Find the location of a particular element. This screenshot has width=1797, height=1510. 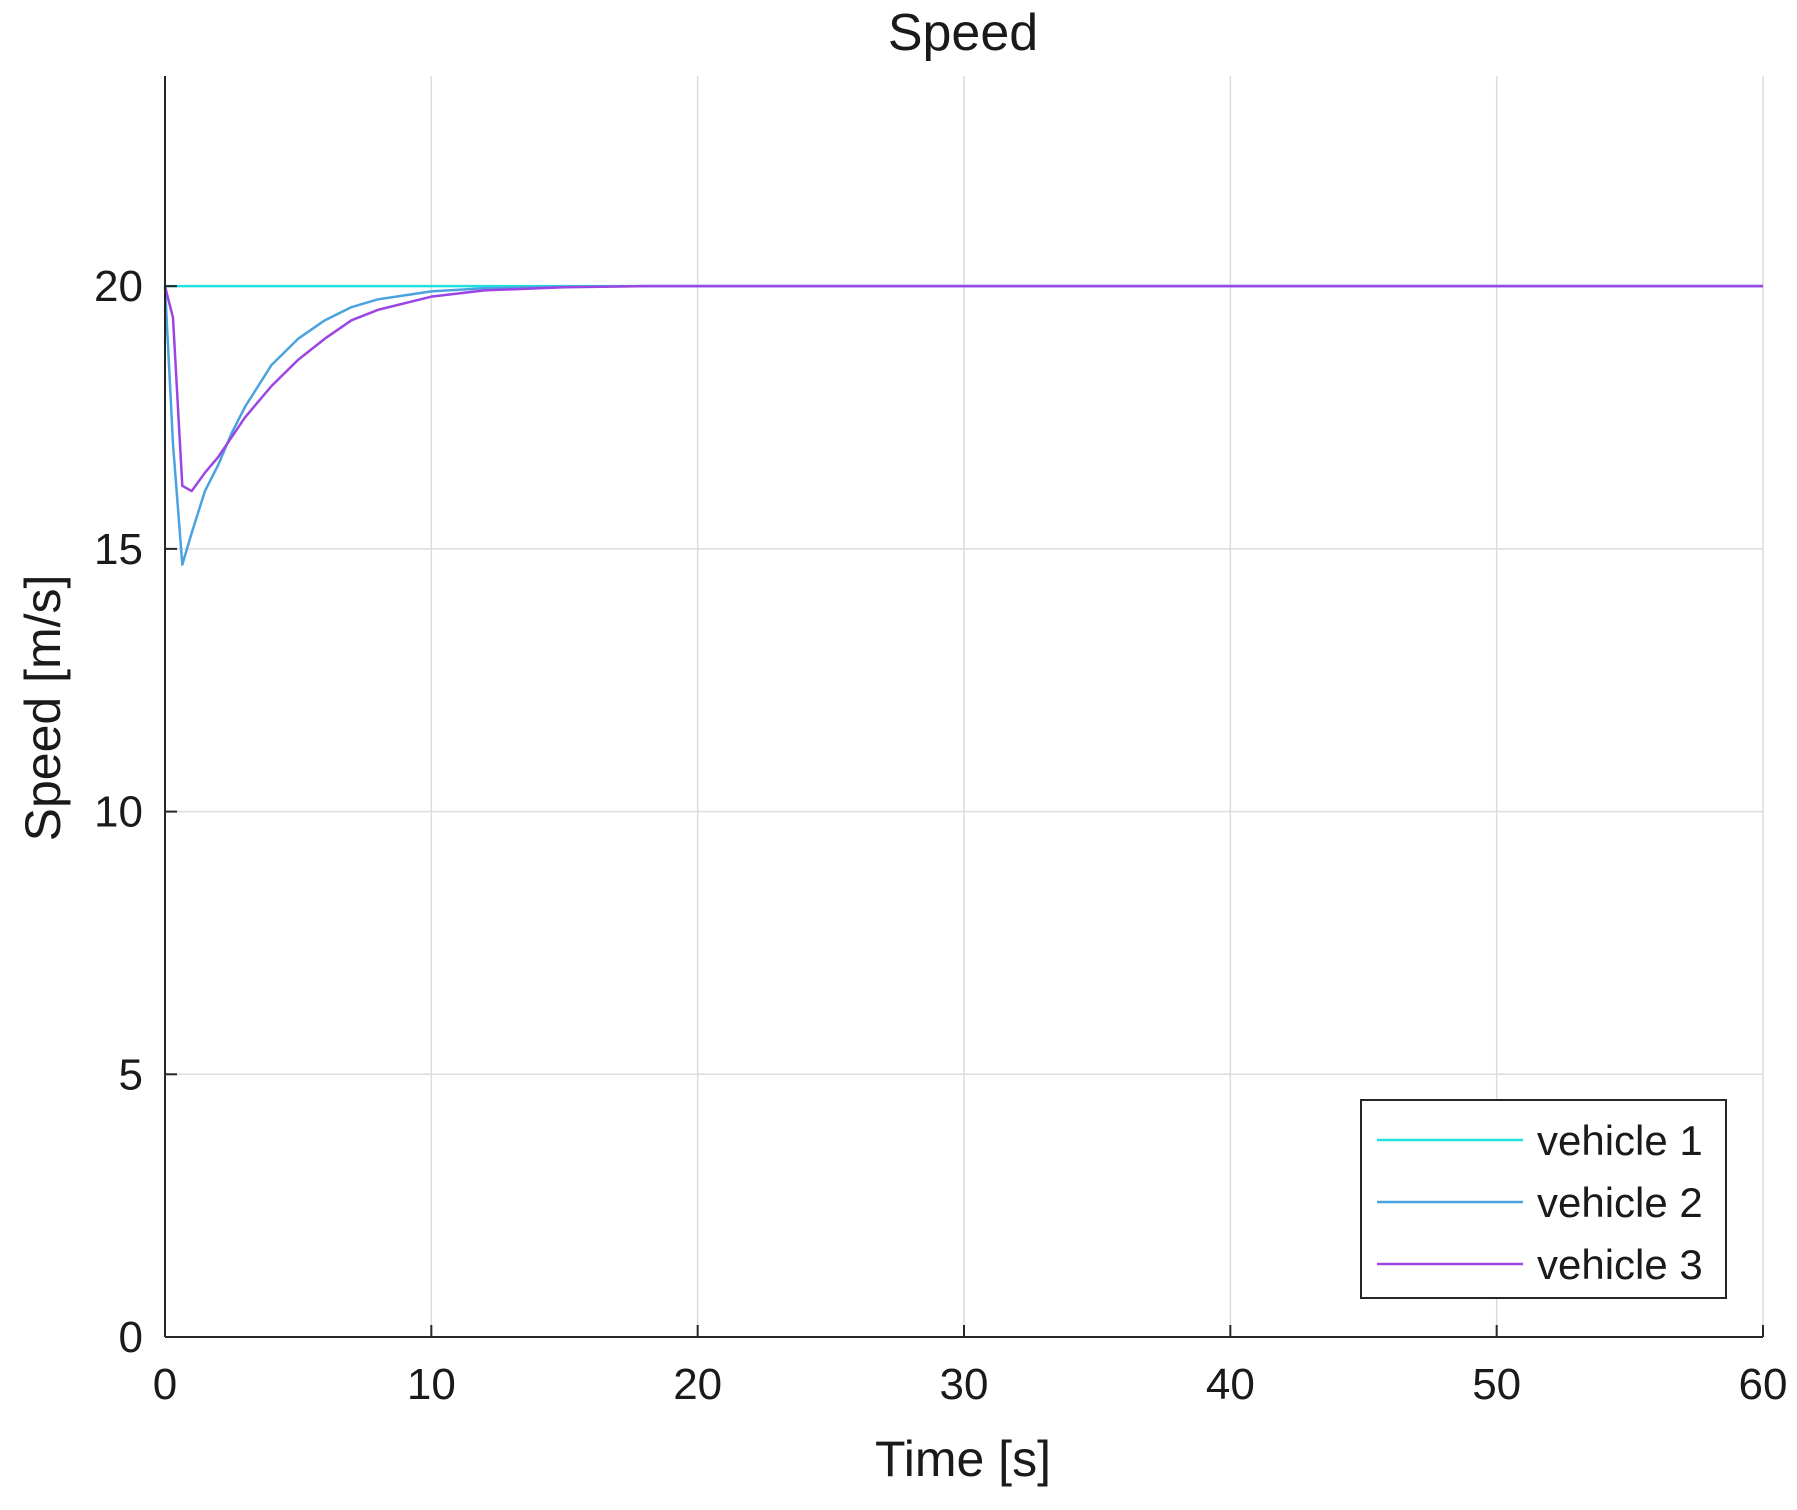

y-tick-label: 20 is located at coordinates (118, 286).